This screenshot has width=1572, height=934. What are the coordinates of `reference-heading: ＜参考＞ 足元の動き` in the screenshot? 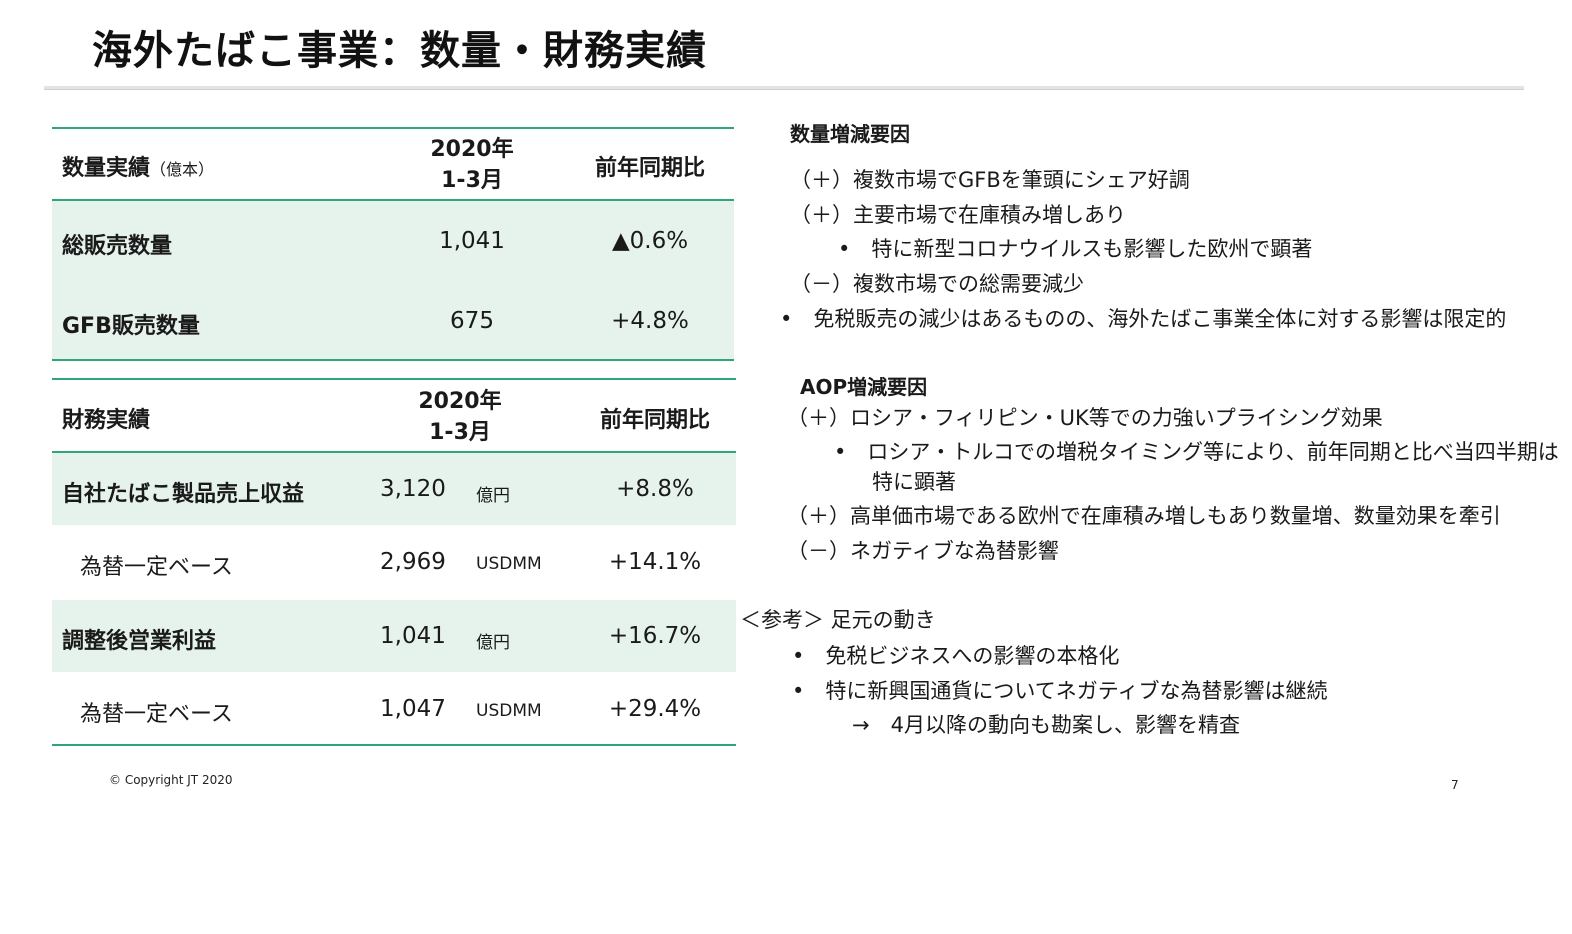 It's located at (838, 620).